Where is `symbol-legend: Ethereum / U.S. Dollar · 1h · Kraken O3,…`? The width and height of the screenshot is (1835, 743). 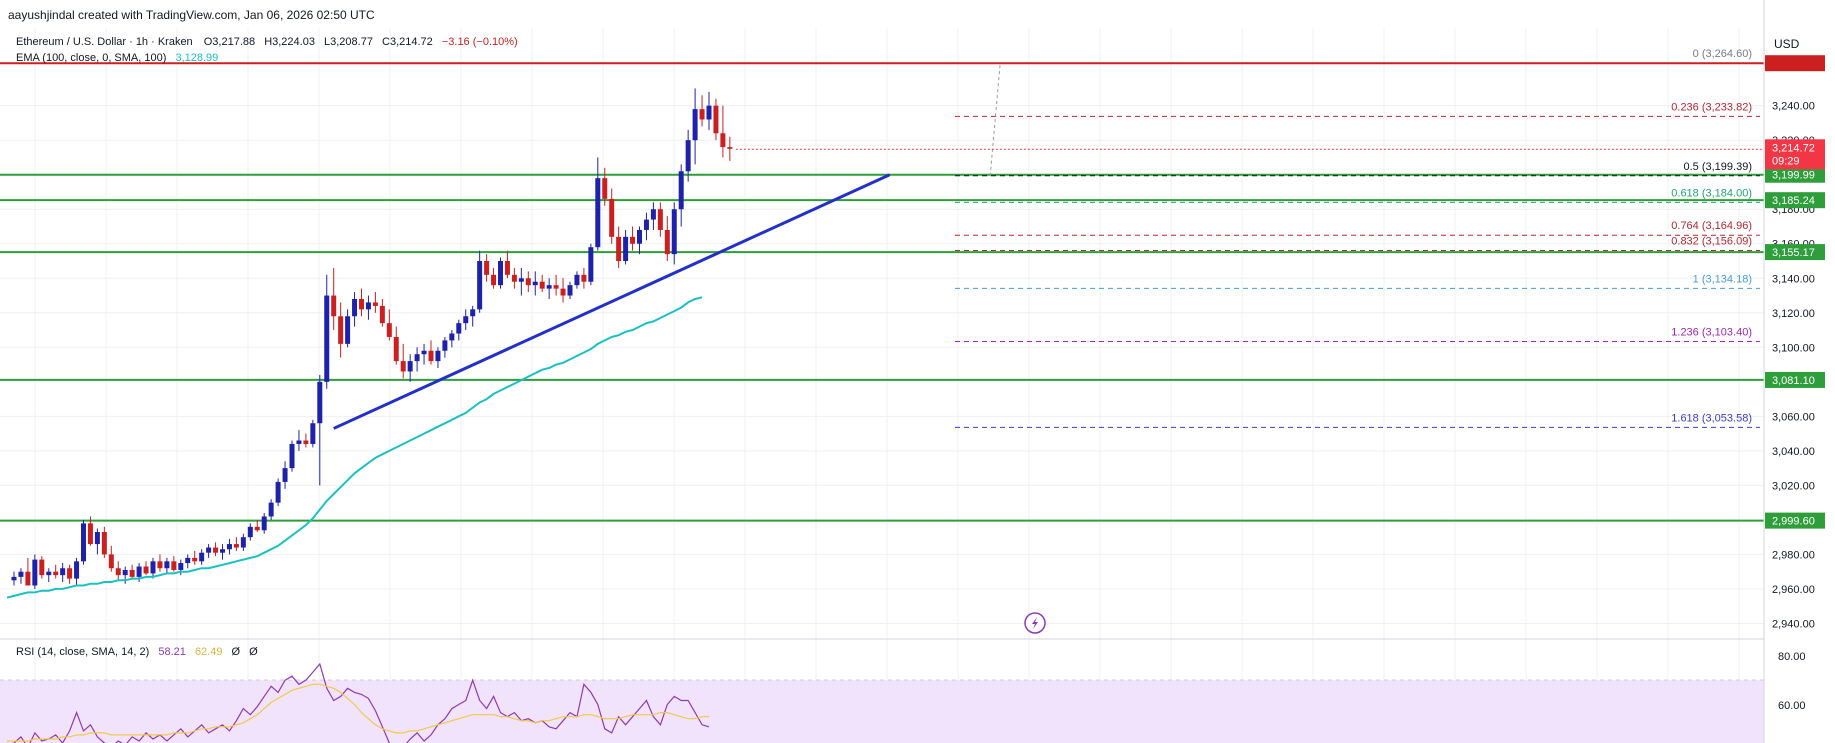 symbol-legend: Ethereum / U.S. Dollar · 1h · Kraken O3,… is located at coordinates (267, 42).